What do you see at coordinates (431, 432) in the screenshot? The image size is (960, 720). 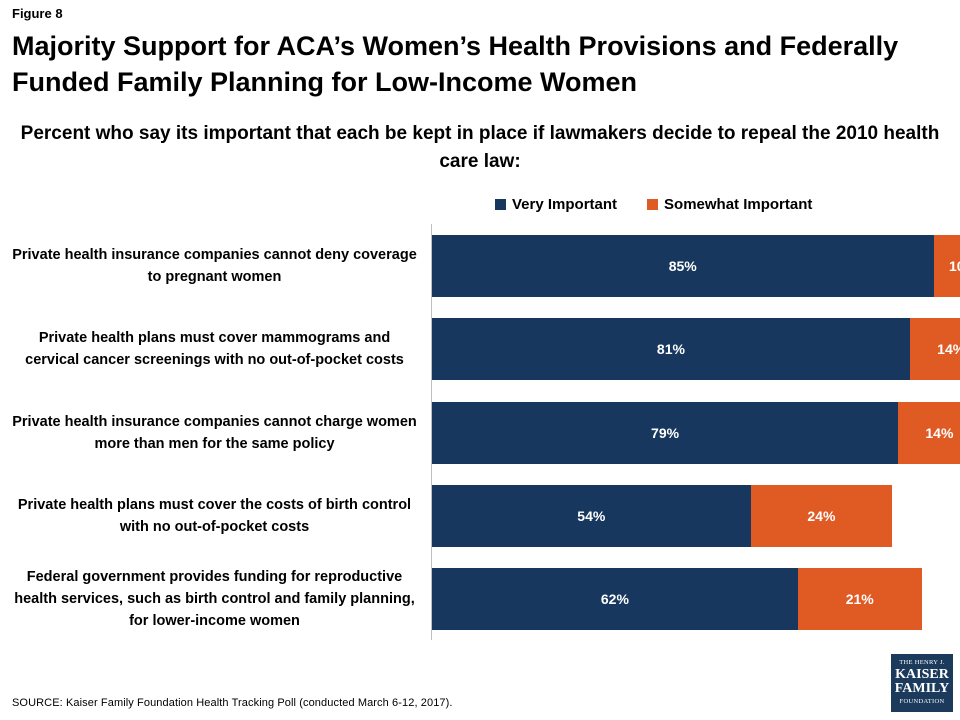 I see `category-axis-line` at bounding box center [431, 432].